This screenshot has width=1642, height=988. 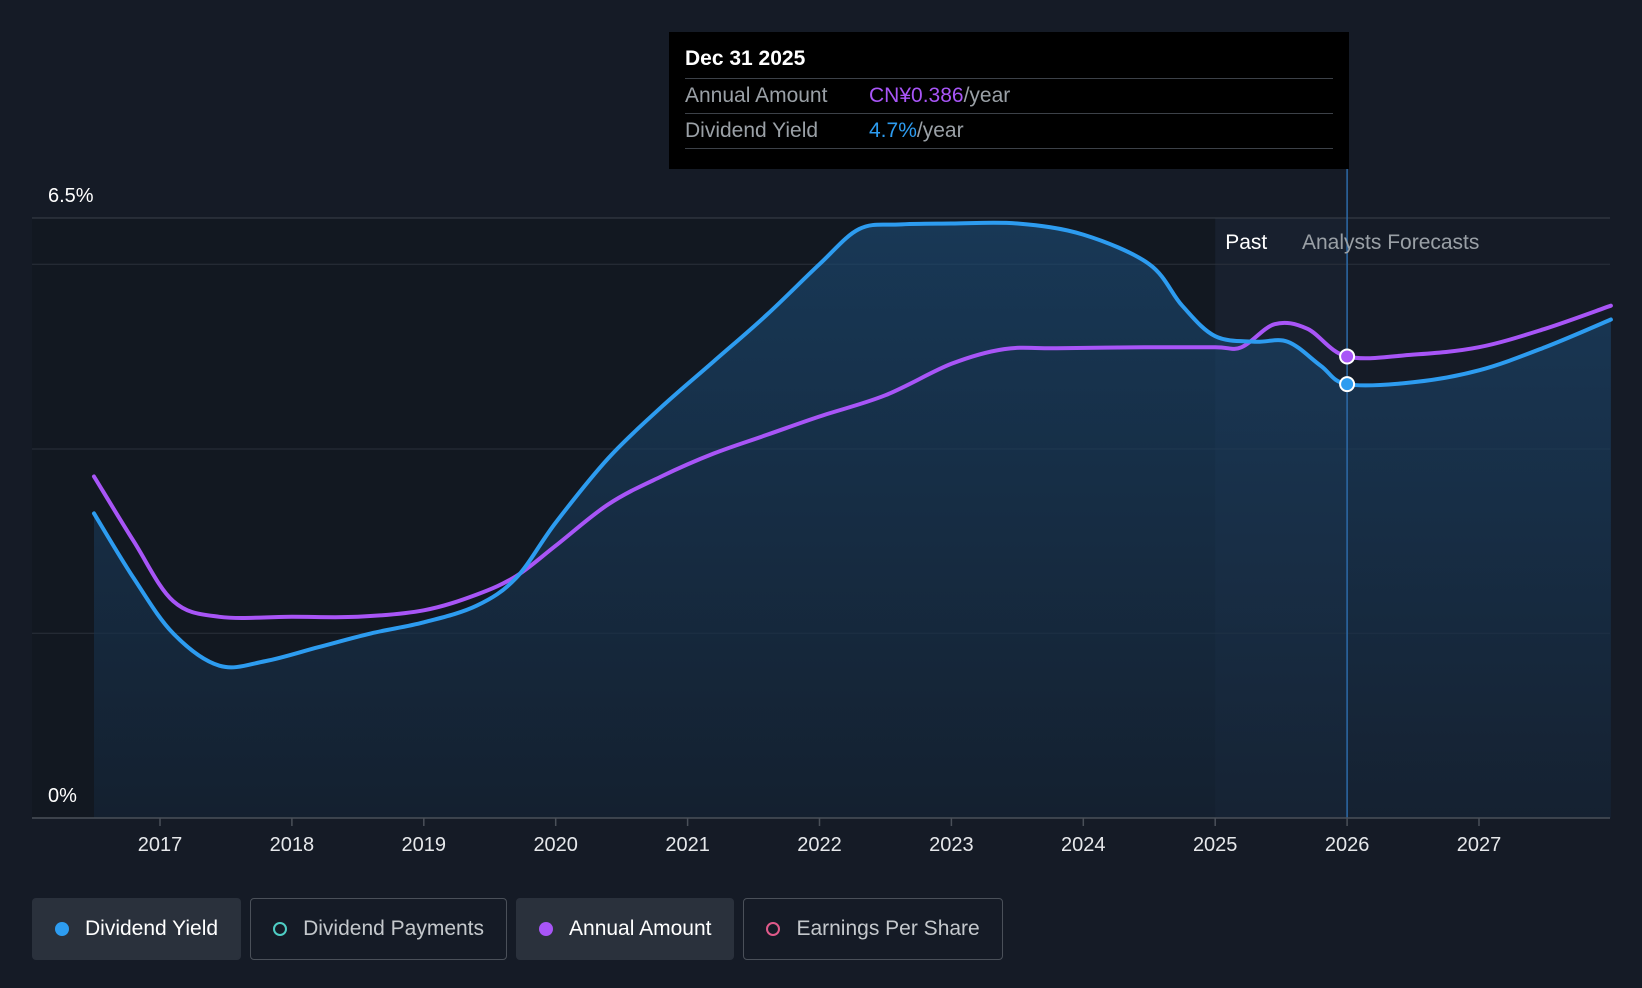 I want to click on x-tick-label: 2019, so click(x=424, y=845).